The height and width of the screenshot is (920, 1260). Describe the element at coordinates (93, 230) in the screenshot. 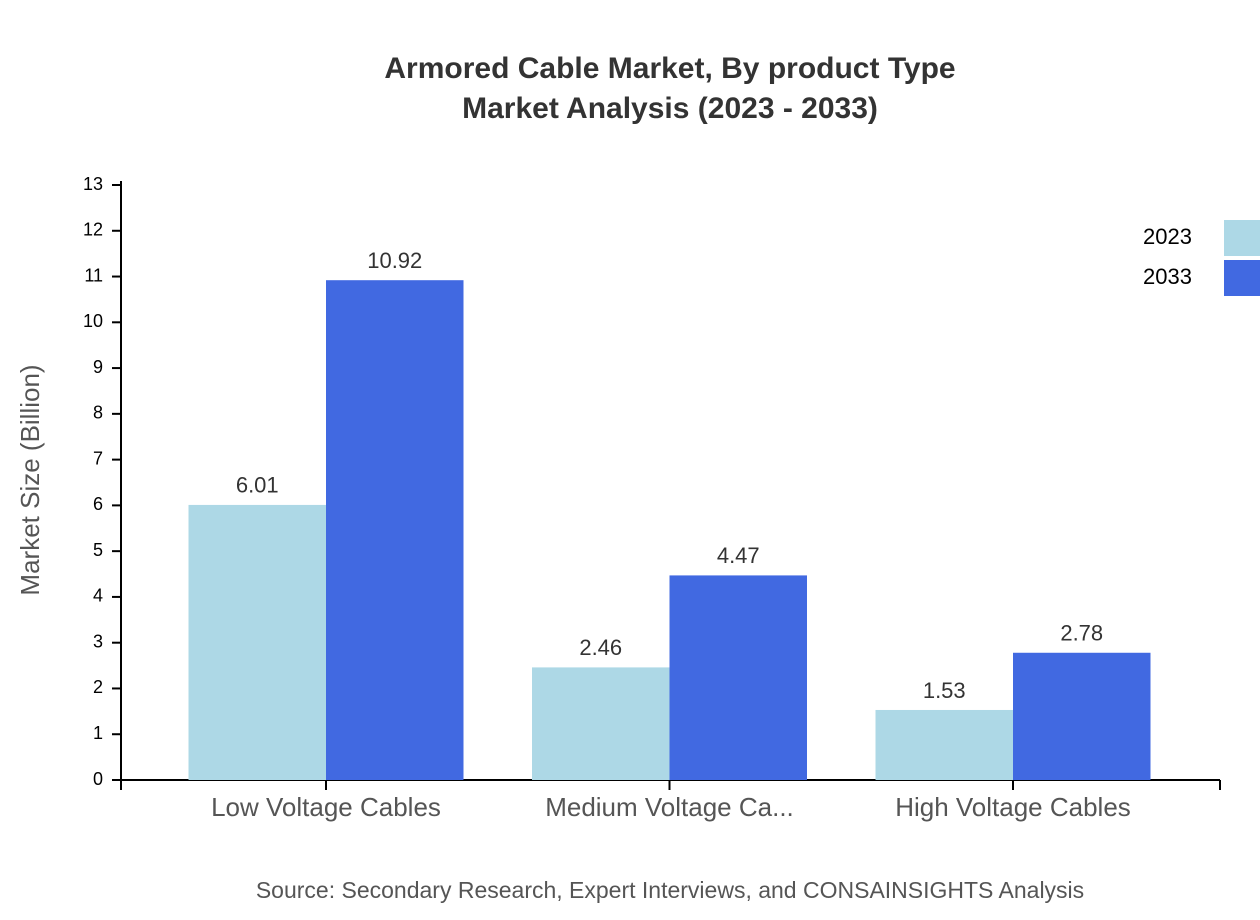

I see `y-tick-label: 12` at that location.